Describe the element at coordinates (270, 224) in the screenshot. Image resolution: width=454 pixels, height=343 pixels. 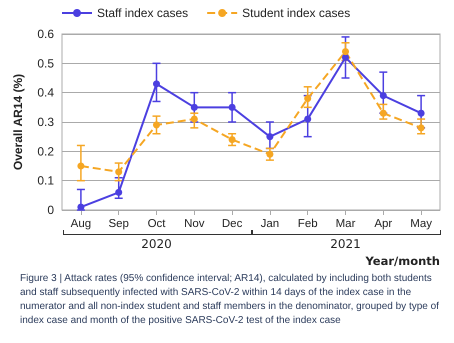
I see `x-tick-label: Jan` at that location.